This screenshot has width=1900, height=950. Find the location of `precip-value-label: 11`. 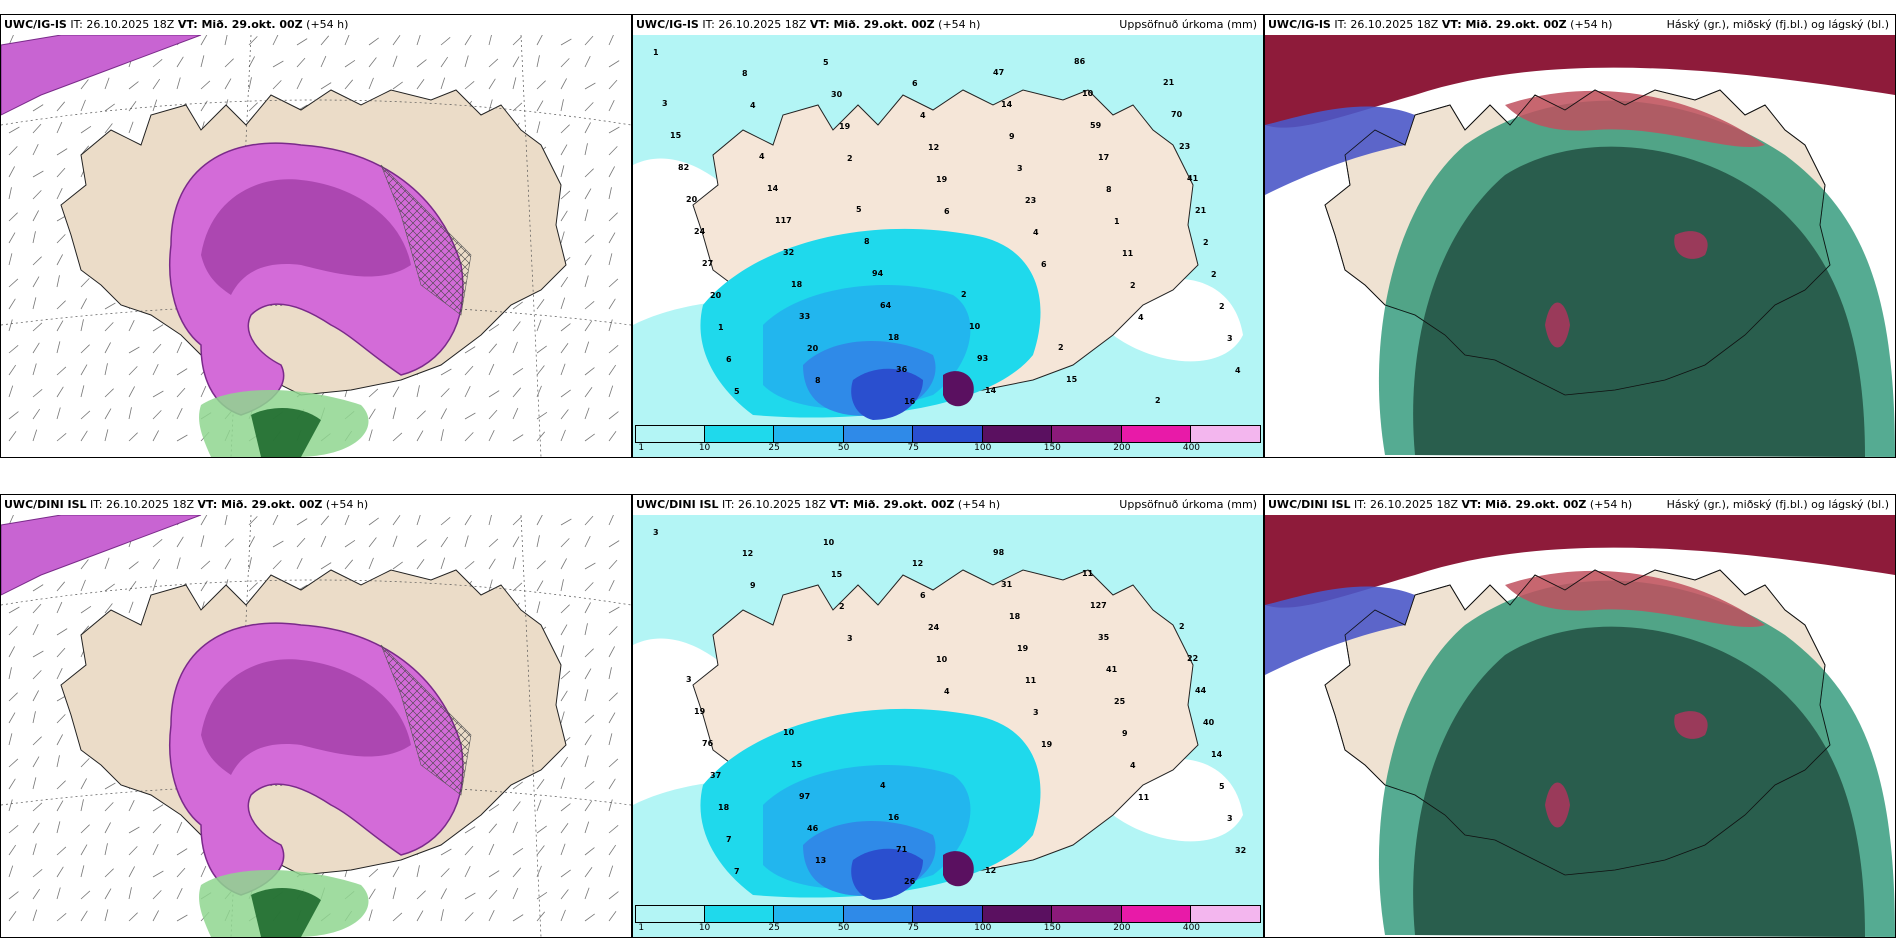

precip-value-label: 11 is located at coordinates (1088, 573).